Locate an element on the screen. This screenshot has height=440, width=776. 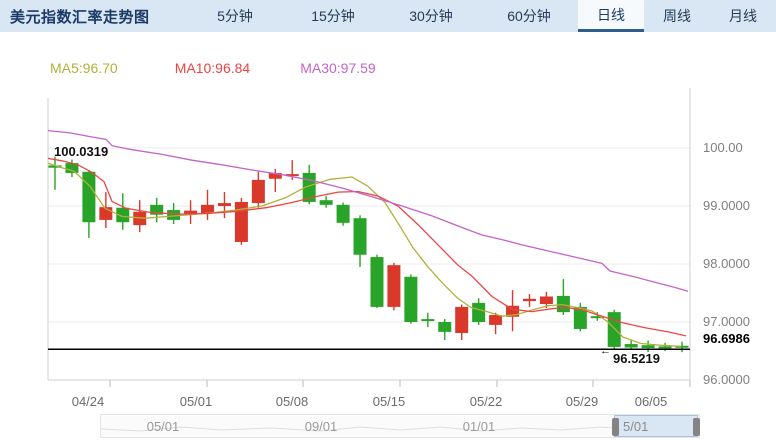
range-selection-label: 5/01 is located at coordinates (636, 426).